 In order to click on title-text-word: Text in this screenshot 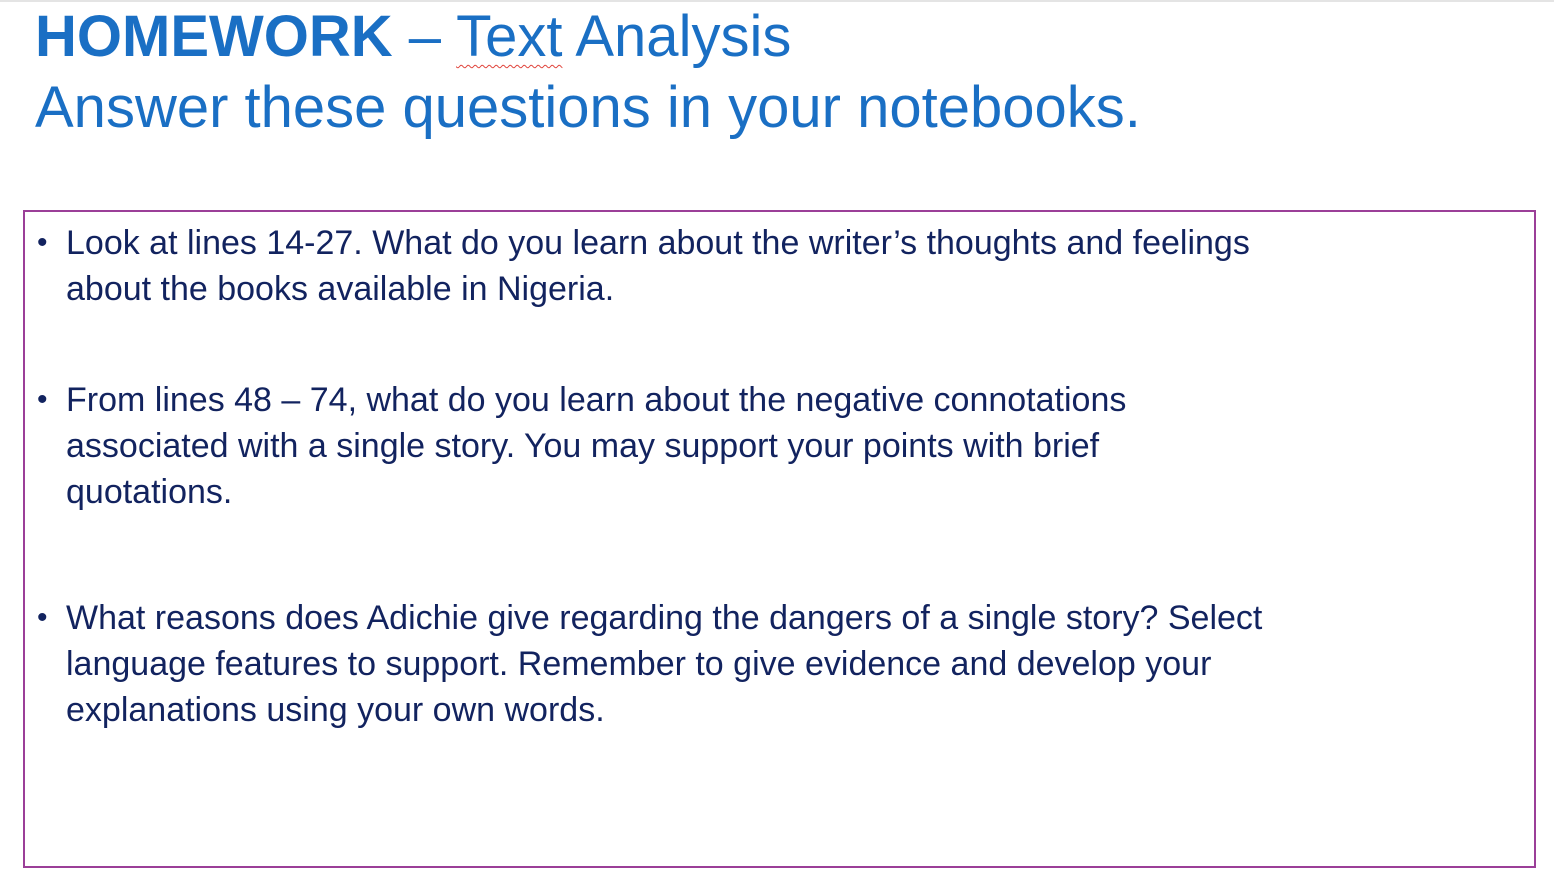, I will do `click(509, 36)`.